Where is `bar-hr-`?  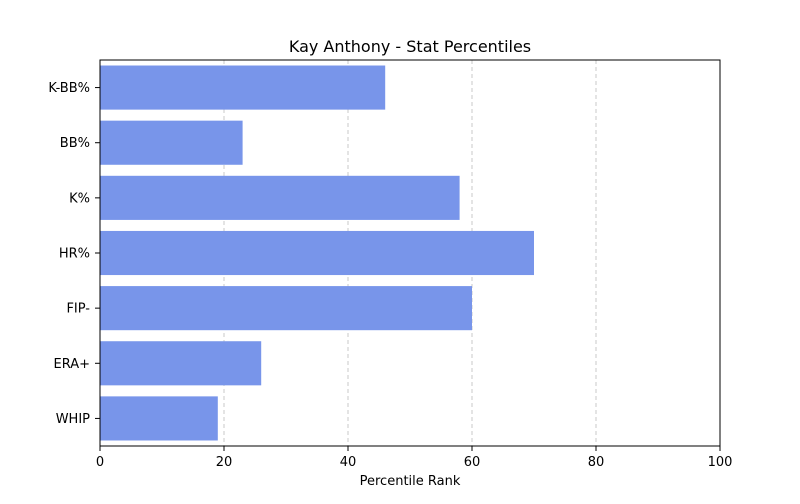
bar-hr- is located at coordinates (317, 253).